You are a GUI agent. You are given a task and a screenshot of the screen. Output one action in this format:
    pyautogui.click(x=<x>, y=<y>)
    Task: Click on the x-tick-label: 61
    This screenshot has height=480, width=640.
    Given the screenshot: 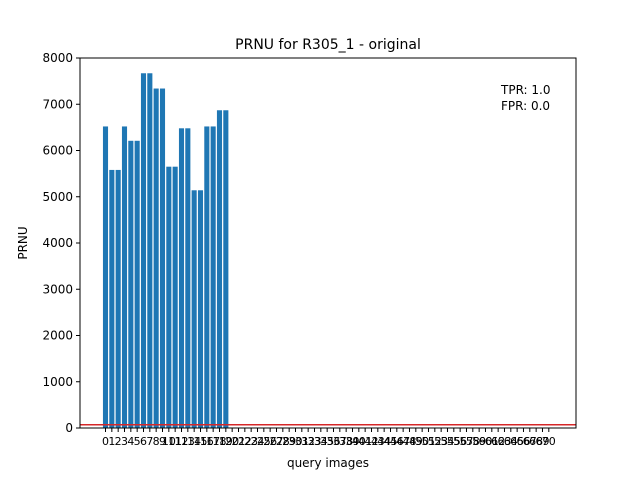 What is the action you would take?
    pyautogui.click(x=492, y=441)
    